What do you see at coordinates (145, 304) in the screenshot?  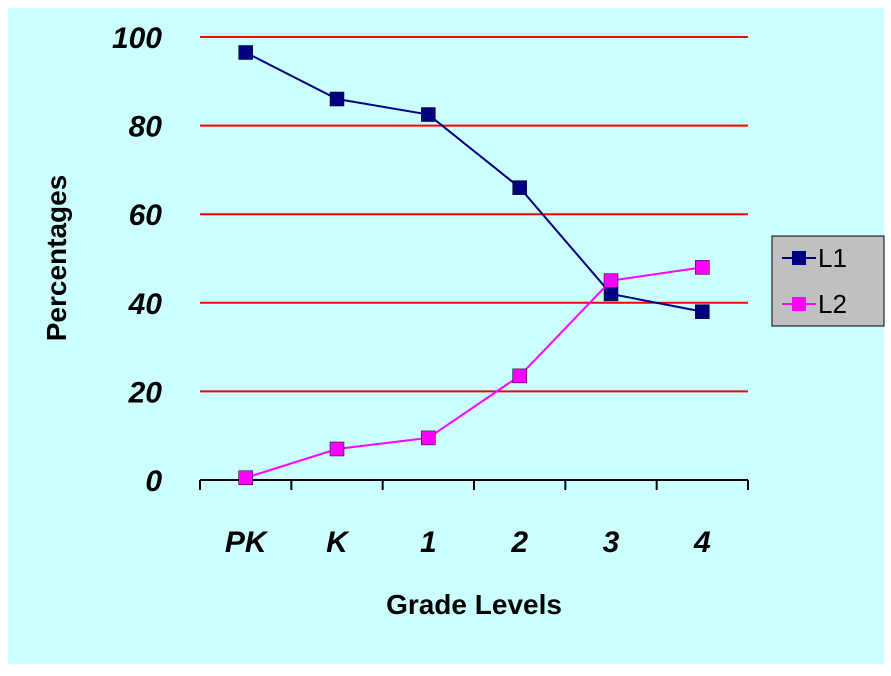 I see `y-tick-label: 40` at bounding box center [145, 304].